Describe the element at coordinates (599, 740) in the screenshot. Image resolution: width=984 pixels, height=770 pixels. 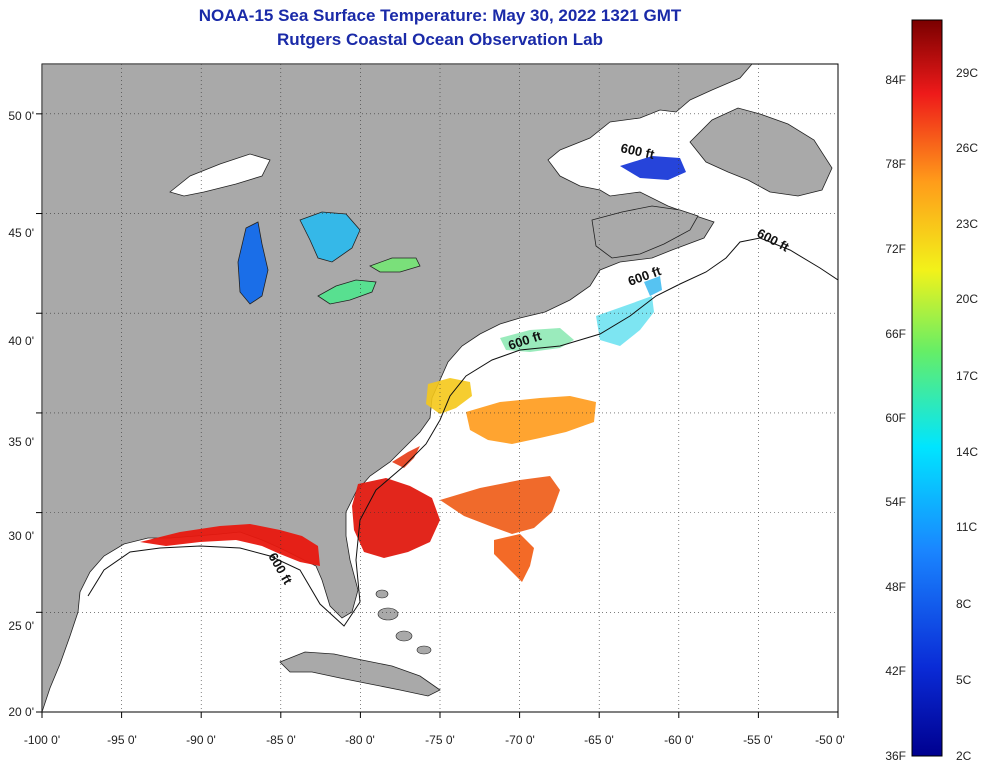
I see `x-tick-label: -65 0'` at that location.